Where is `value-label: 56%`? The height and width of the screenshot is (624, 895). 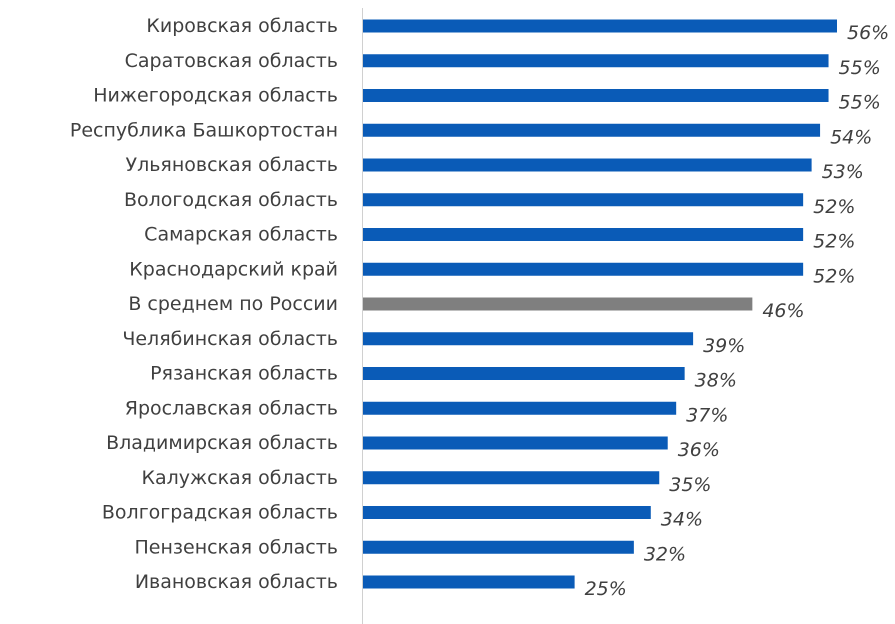
value-label: 56% is located at coordinates (868, 33).